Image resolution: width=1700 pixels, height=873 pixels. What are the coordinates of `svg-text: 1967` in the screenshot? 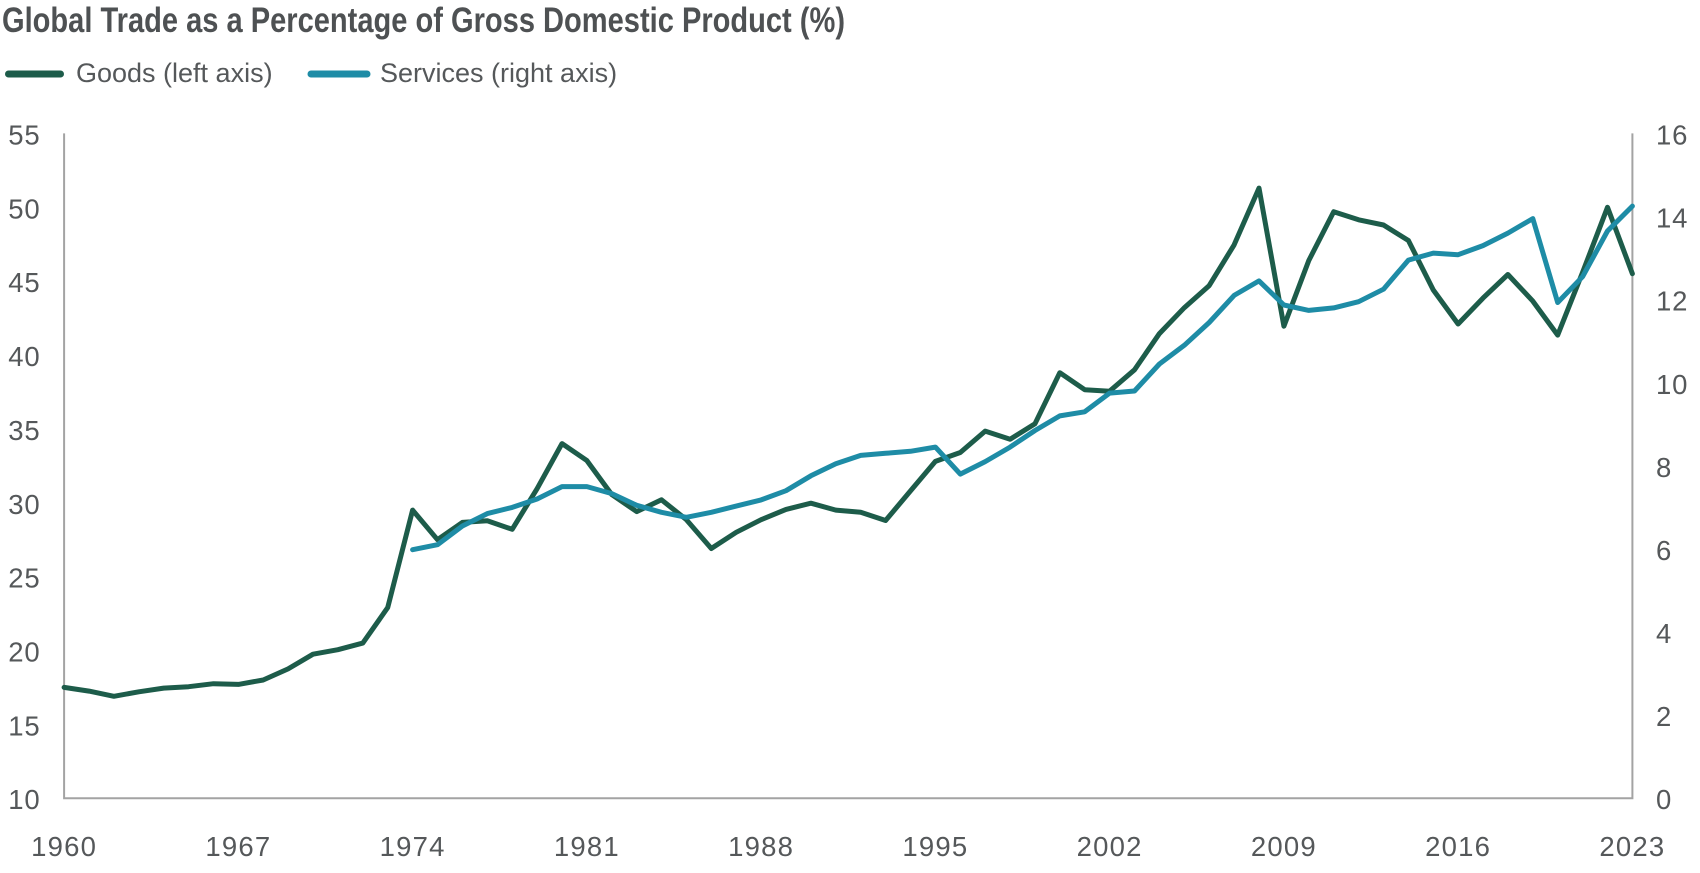 It's located at (238, 846).